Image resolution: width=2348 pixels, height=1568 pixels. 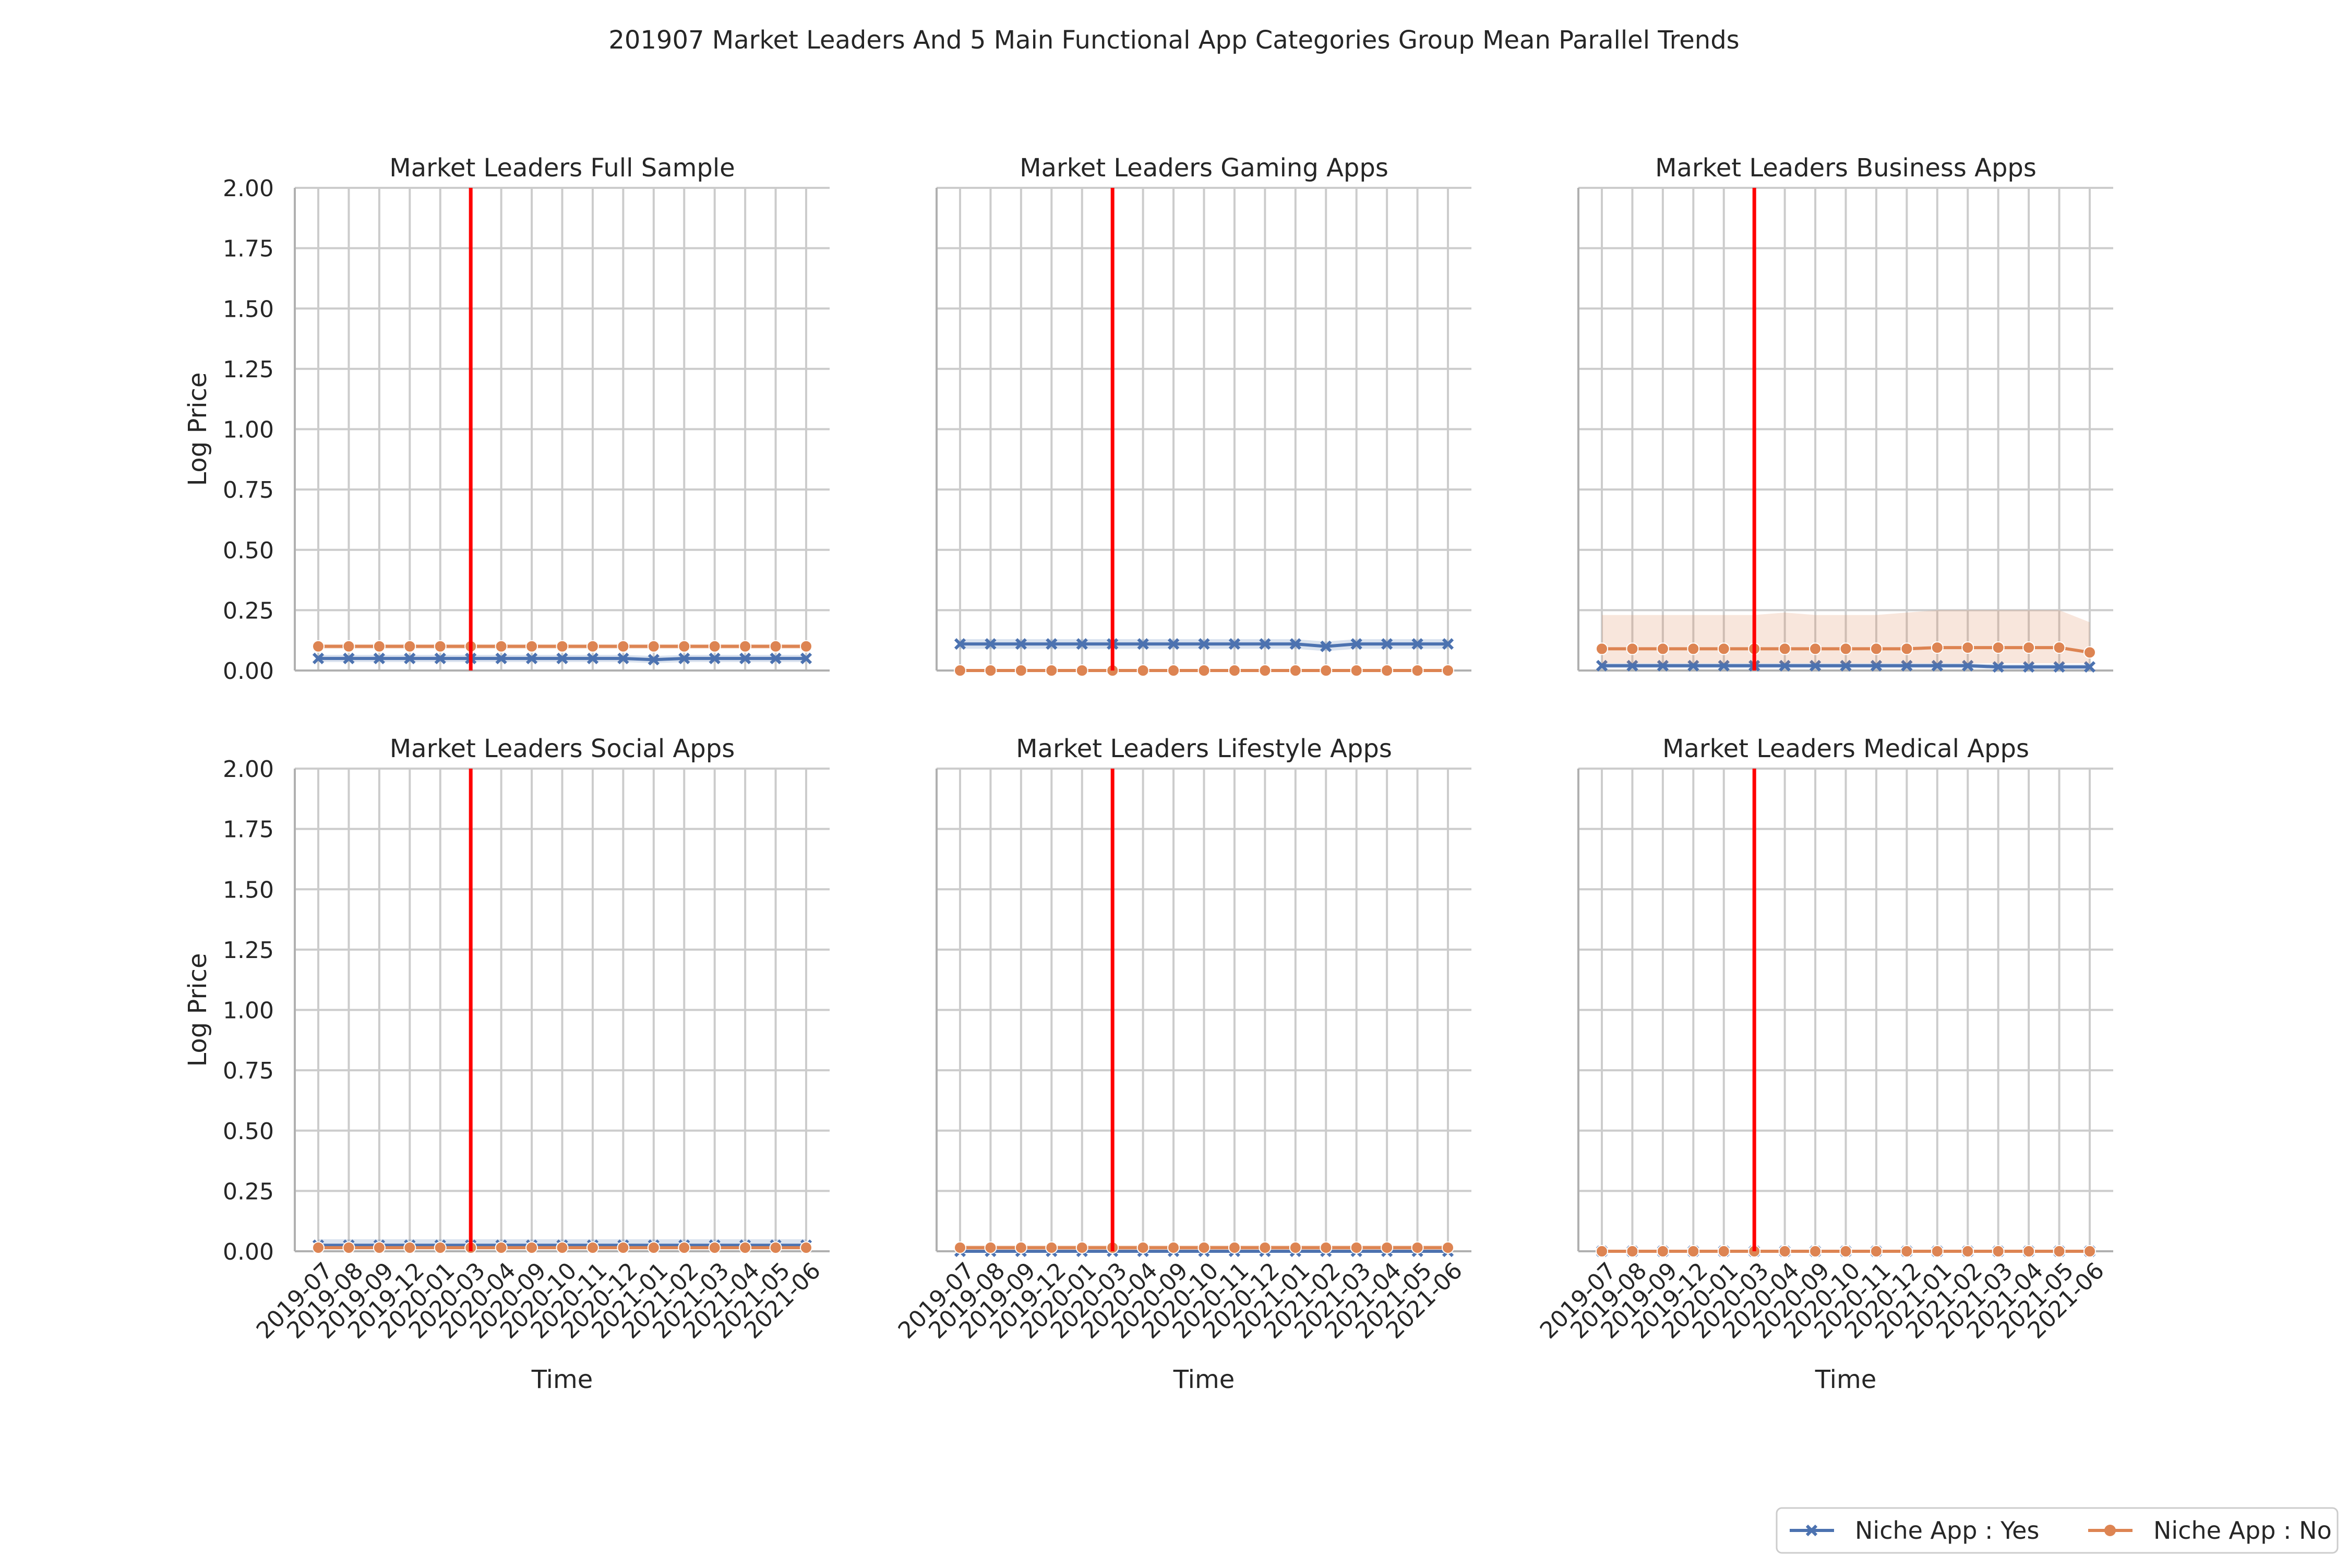 What do you see at coordinates (1845, 1010) in the screenshot?
I see `grid` at bounding box center [1845, 1010].